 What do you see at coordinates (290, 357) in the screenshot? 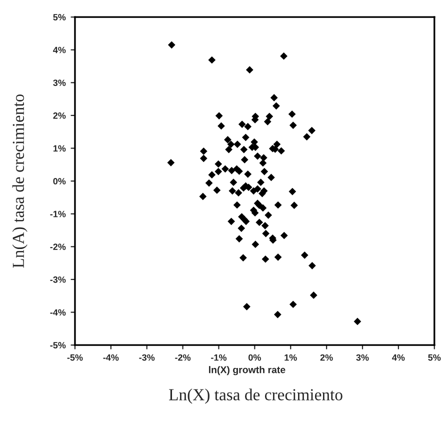
I see `x-tick-label: 1%` at bounding box center [290, 357].